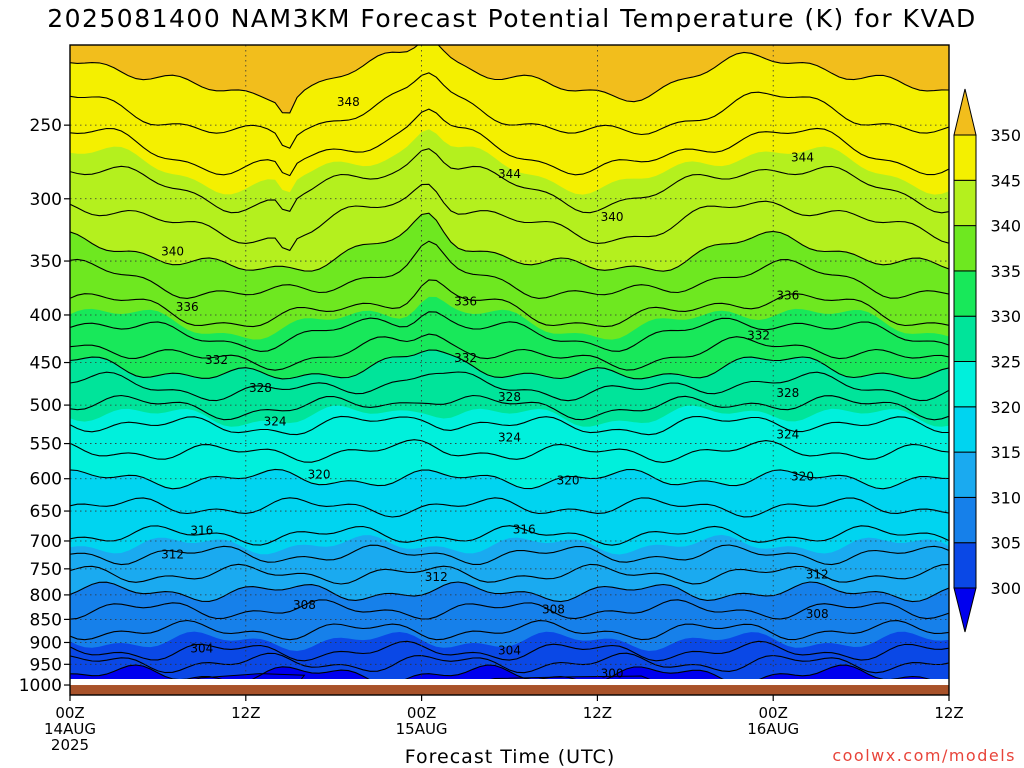 This screenshot has width=1024, height=768. What do you see at coordinates (1005, 226) in the screenshot?
I see `colorbar-label-340: 340` at bounding box center [1005, 226].